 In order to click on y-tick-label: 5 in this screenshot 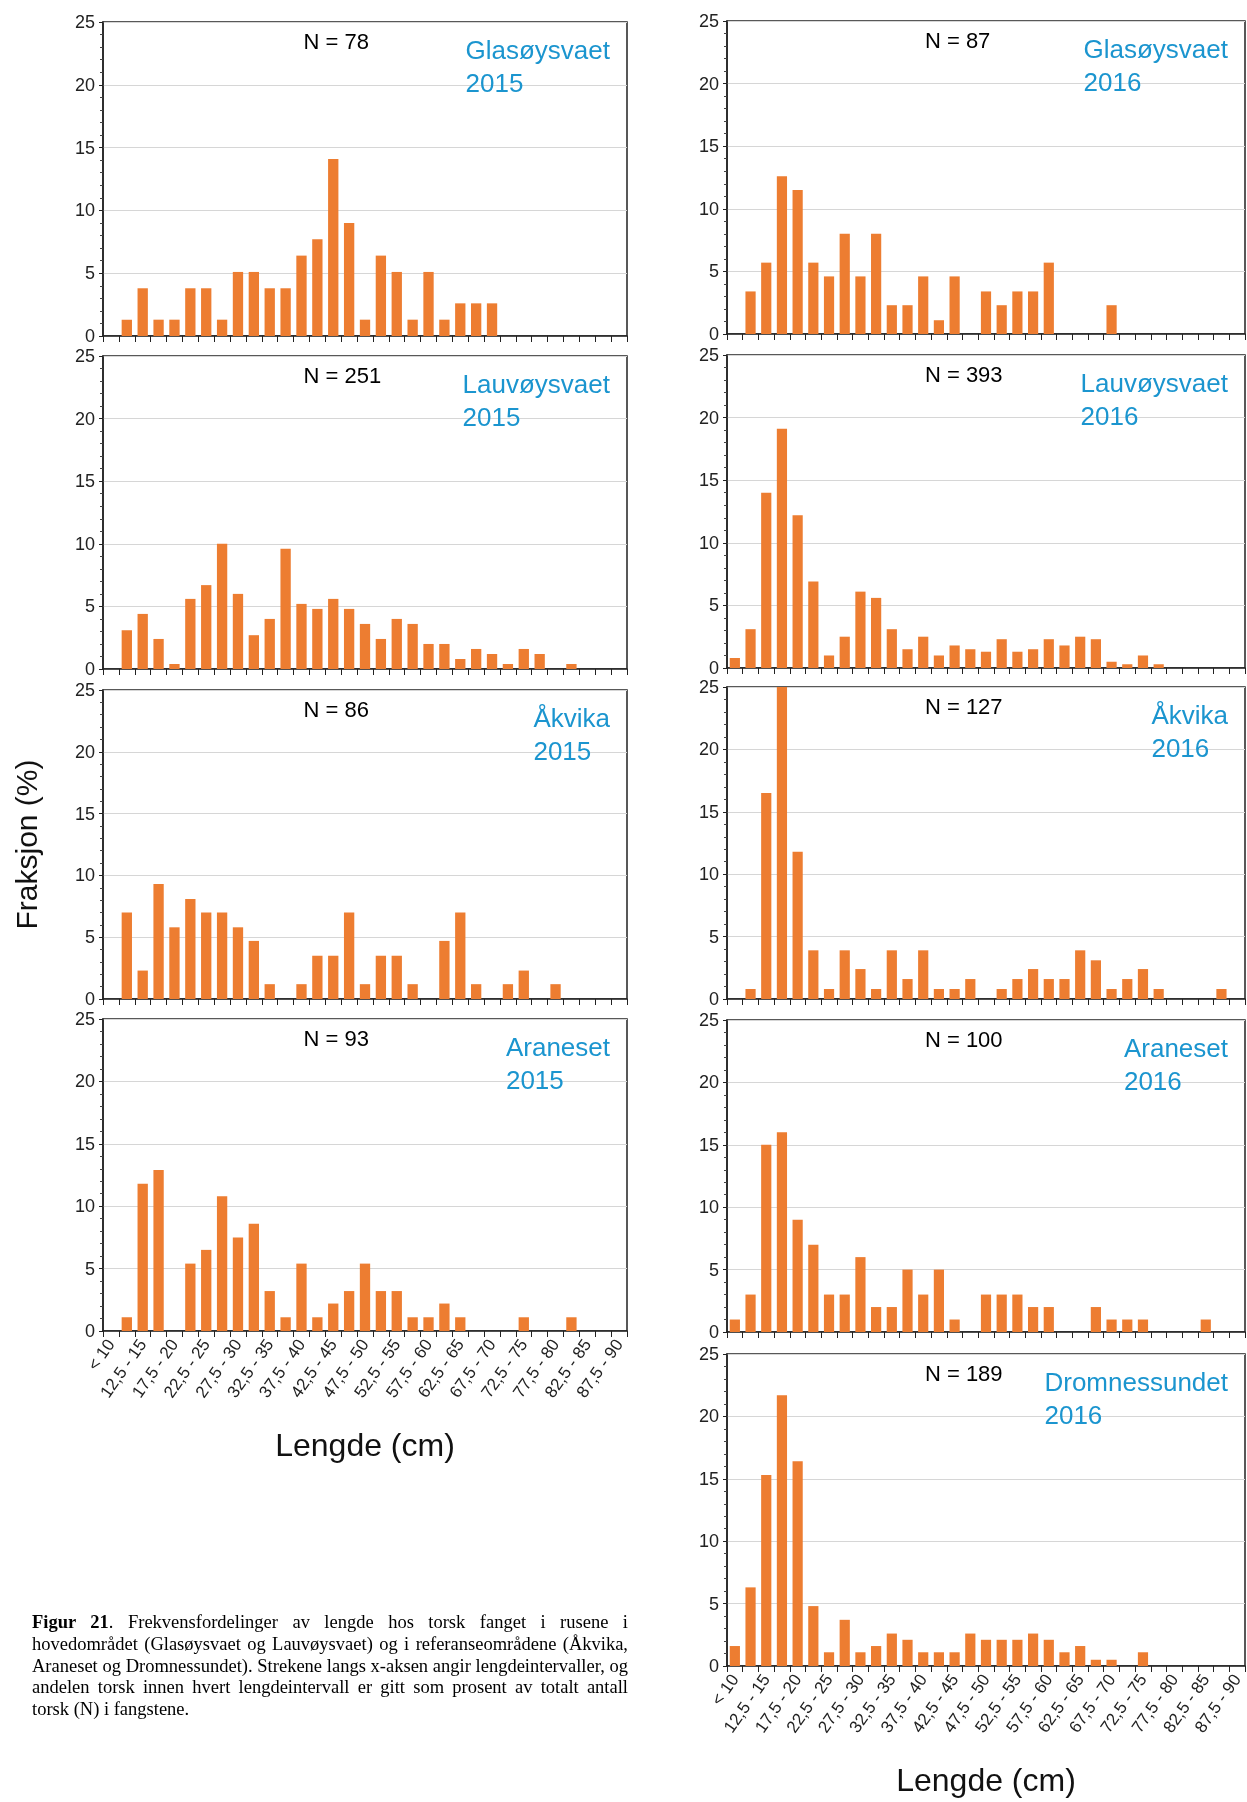, I will do `click(713, 1269)`.